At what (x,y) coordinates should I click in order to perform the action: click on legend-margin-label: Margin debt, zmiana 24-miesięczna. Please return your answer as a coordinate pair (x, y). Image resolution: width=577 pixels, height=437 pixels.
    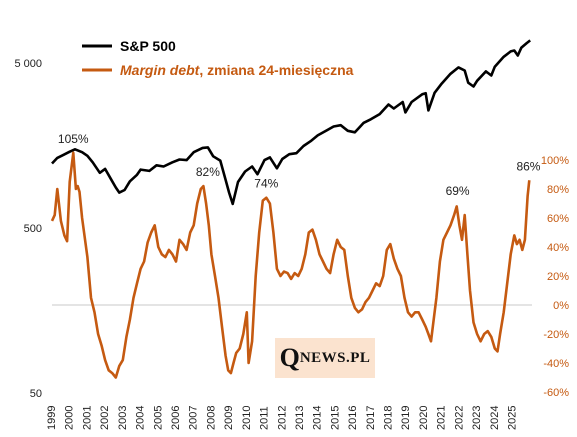
    Looking at the image, I should click on (237, 70).